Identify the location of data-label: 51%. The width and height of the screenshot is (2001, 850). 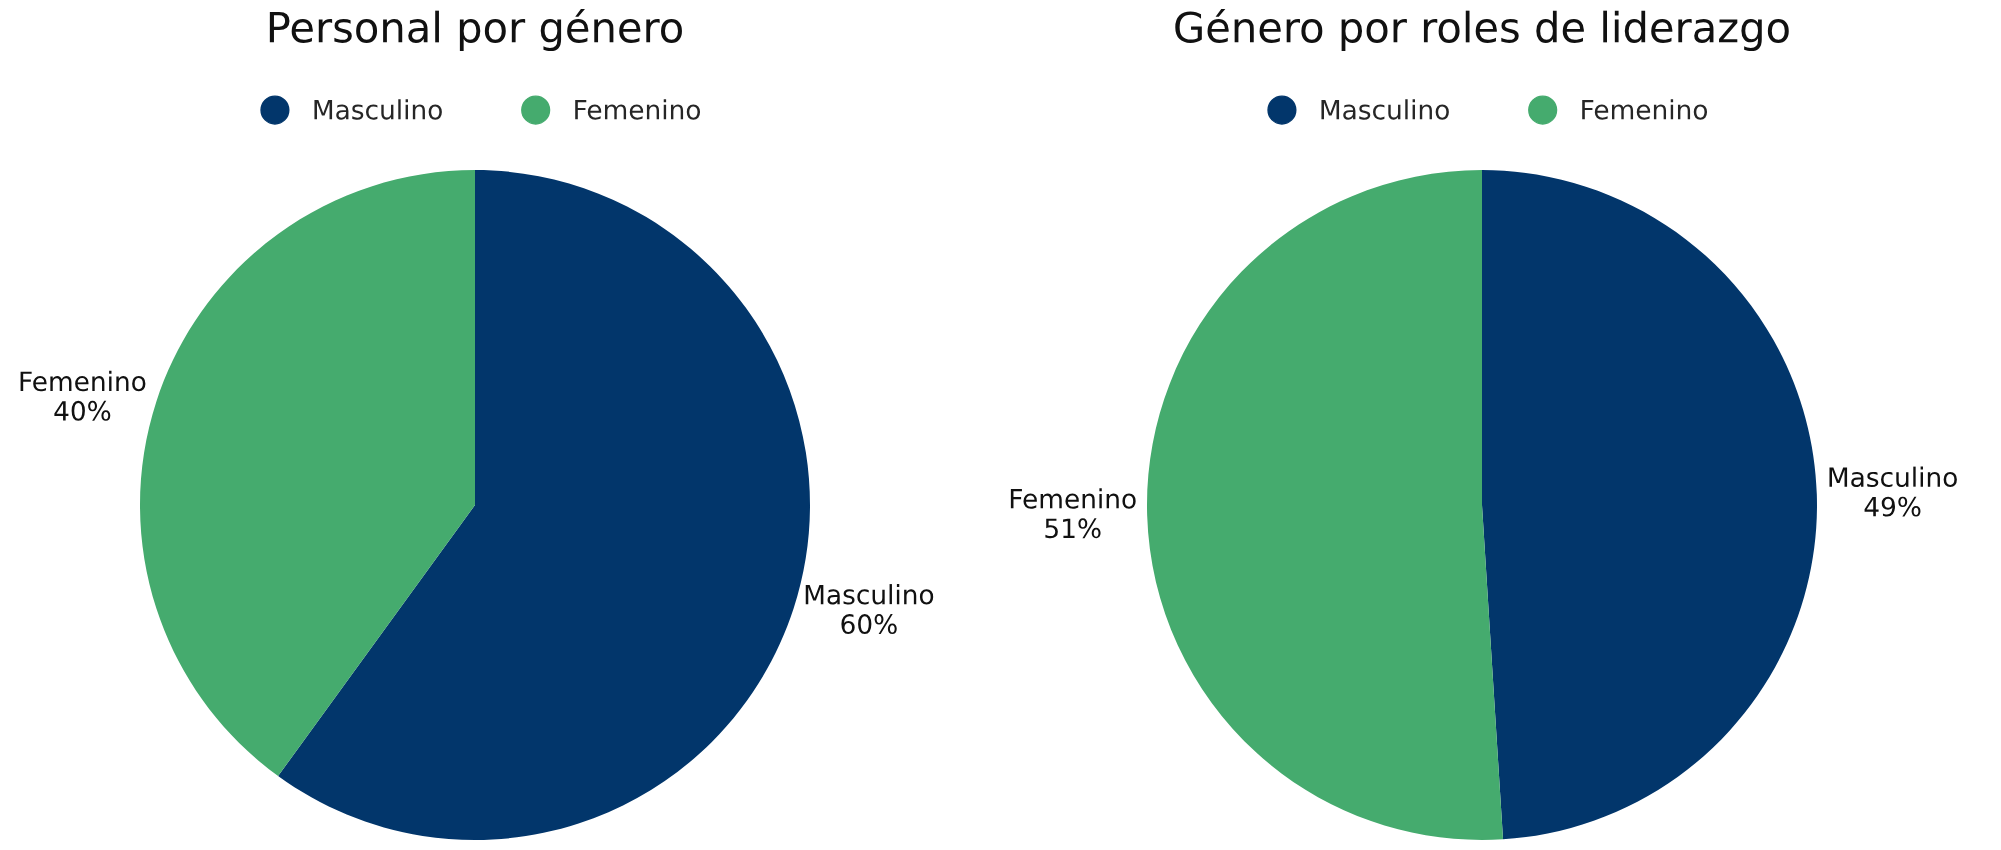
(1073, 528).